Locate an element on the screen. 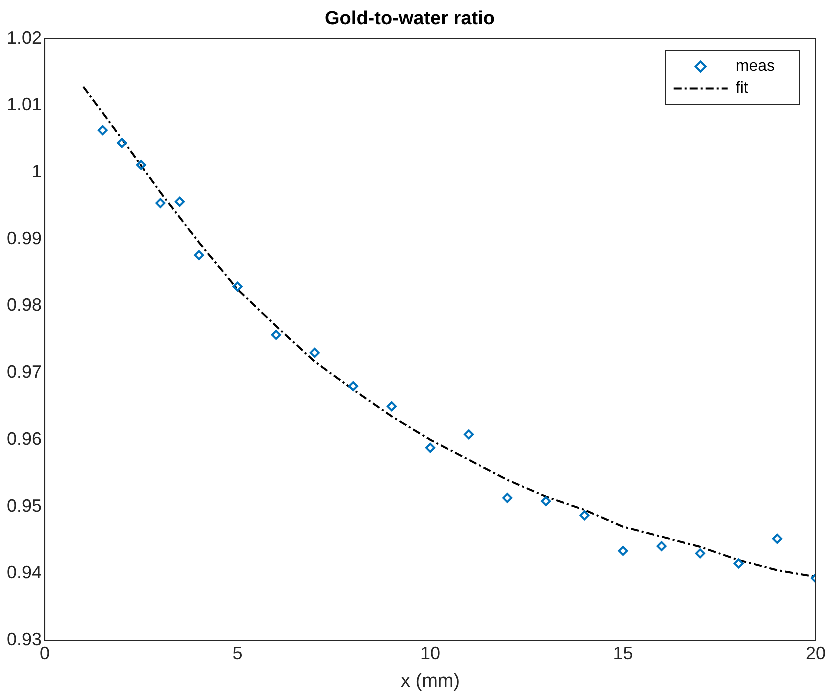  y-tick-label: 0.99 is located at coordinates (24, 238).